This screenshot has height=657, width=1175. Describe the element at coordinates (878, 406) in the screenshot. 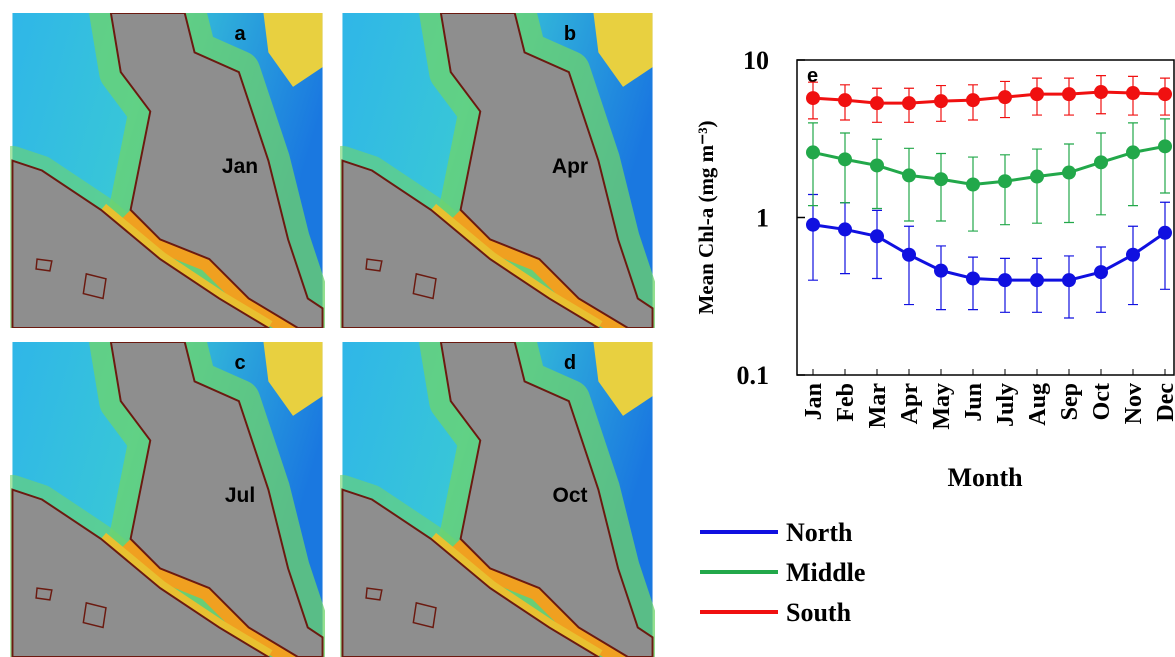

I see `x-tick-label: Mar` at that location.